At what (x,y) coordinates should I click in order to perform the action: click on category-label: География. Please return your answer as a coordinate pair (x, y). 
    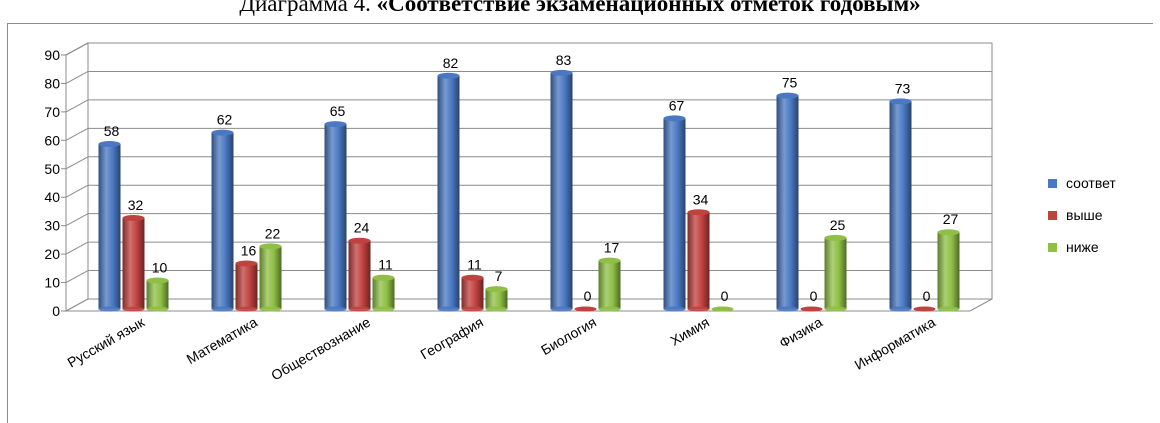
    Looking at the image, I should click on (452, 338).